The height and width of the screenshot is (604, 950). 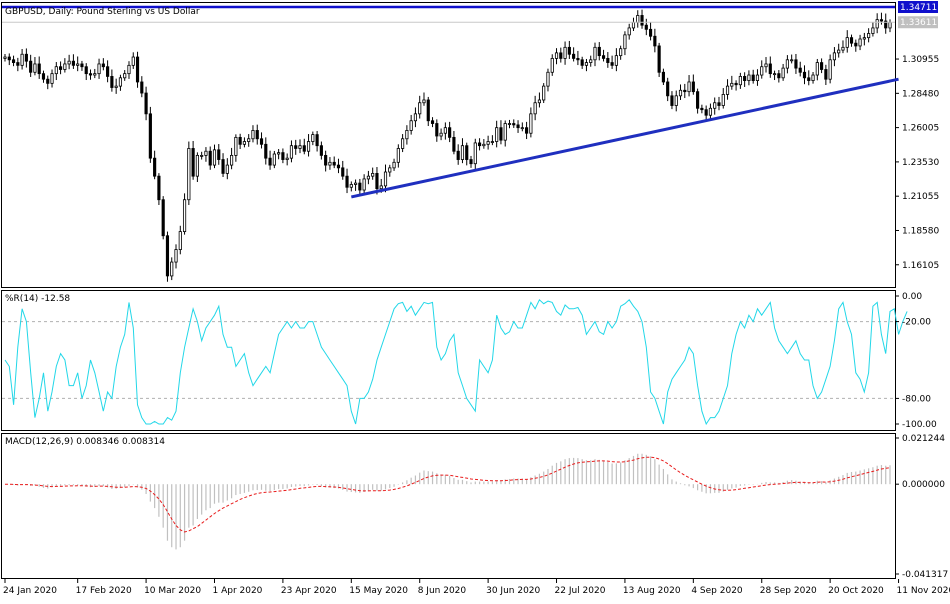 I want to click on time-tick-label: 28 Sep 2020, so click(x=788, y=591).